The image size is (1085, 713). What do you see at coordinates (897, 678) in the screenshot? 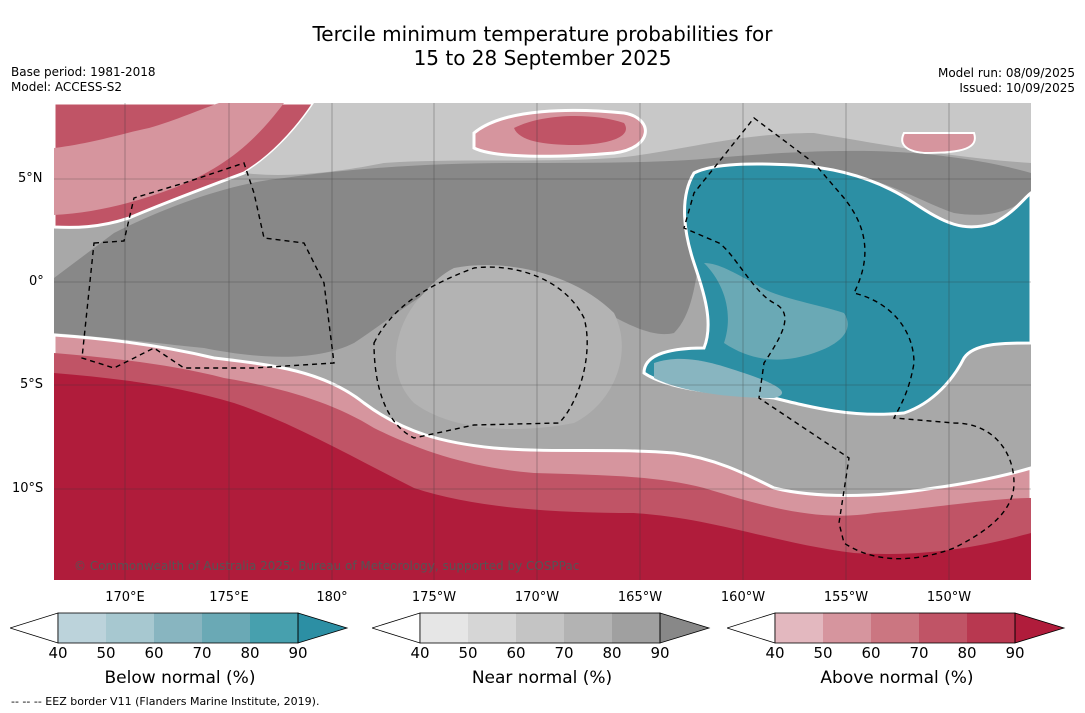
I see `colorbar-above-label: Above normal (%)` at bounding box center [897, 678].